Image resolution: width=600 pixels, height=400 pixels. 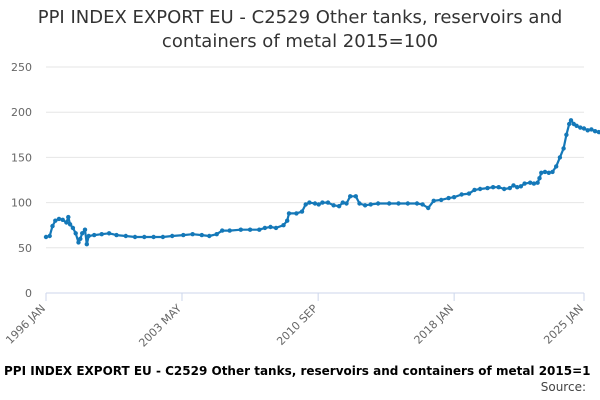 What do you see at coordinates (21, 157) in the screenshot?
I see `y-tick-label: 150` at bounding box center [21, 157].